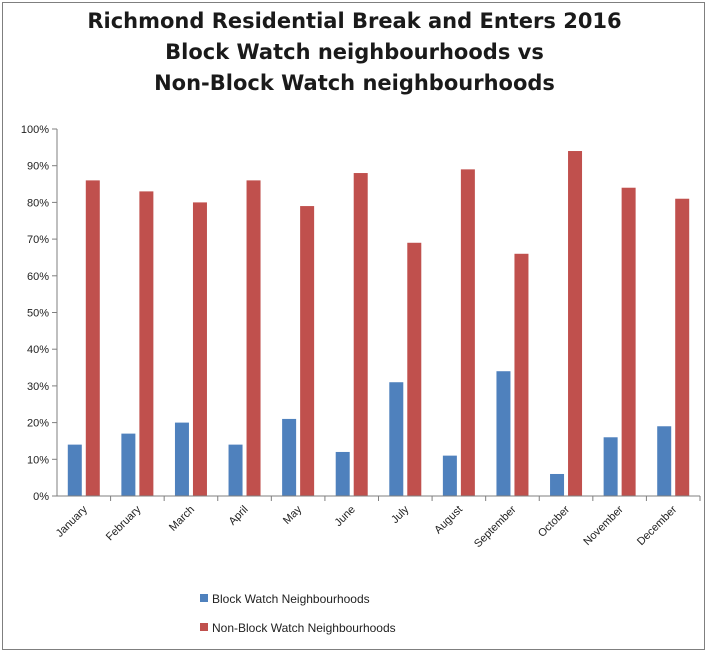  What do you see at coordinates (38, 387) in the screenshot?
I see `y-tick-label: 30%` at bounding box center [38, 387].